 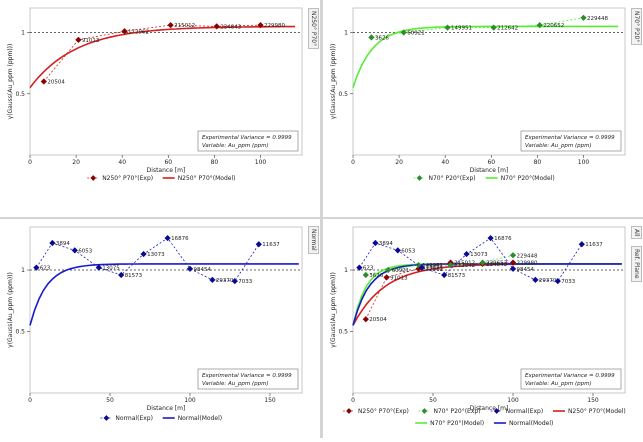 What do you see at coordinates (433, 400) in the screenshot?
I see `x-tick-label: 50` at bounding box center [433, 400].